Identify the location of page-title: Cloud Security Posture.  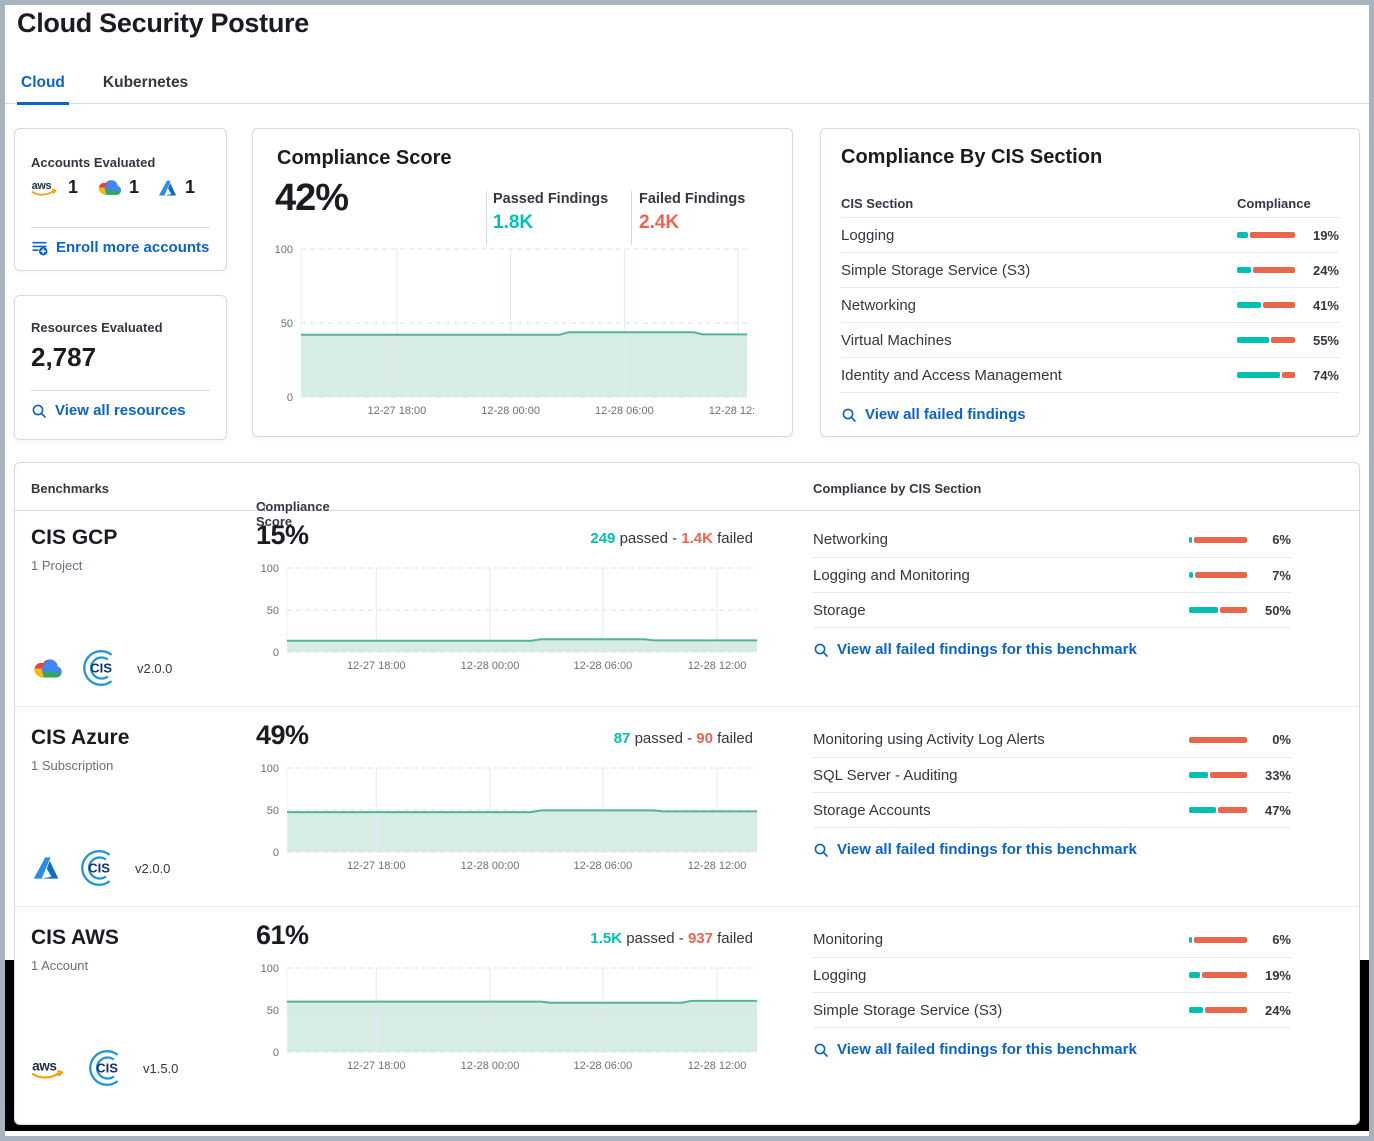
(163, 23).